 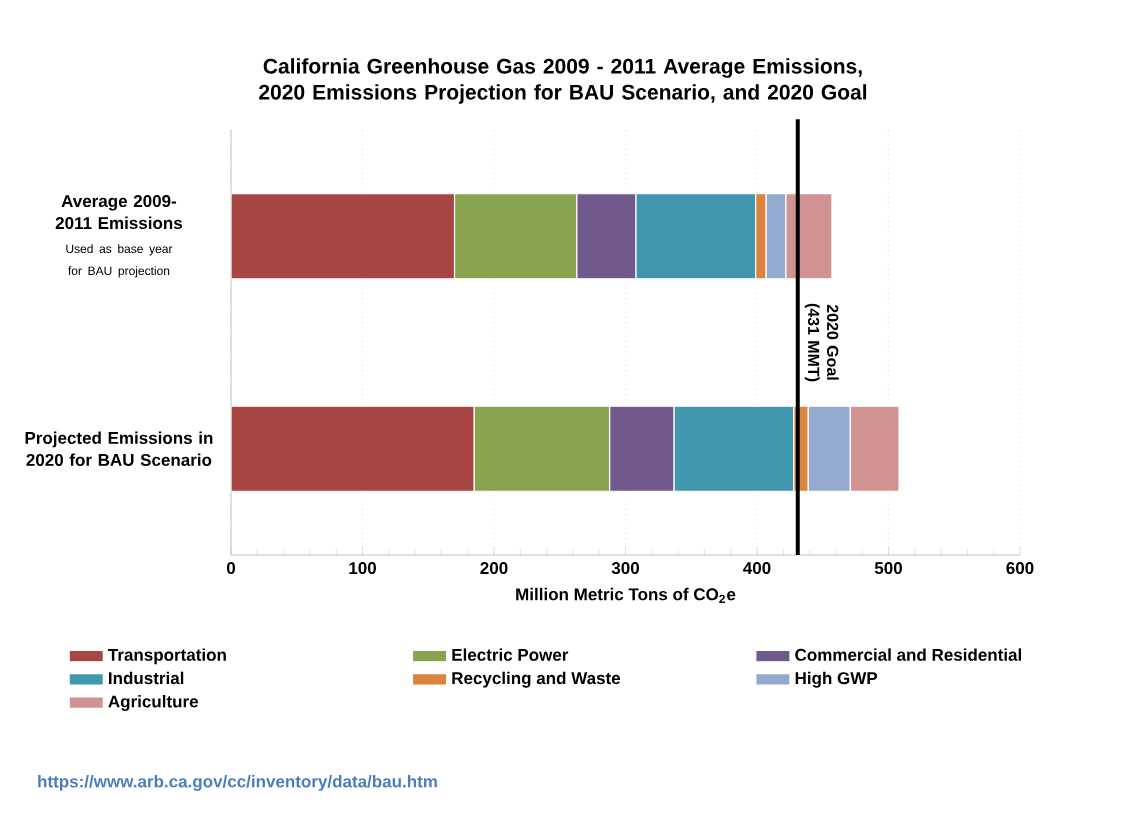 What do you see at coordinates (836, 679) in the screenshot?
I see `legend-label: High GWP` at bounding box center [836, 679].